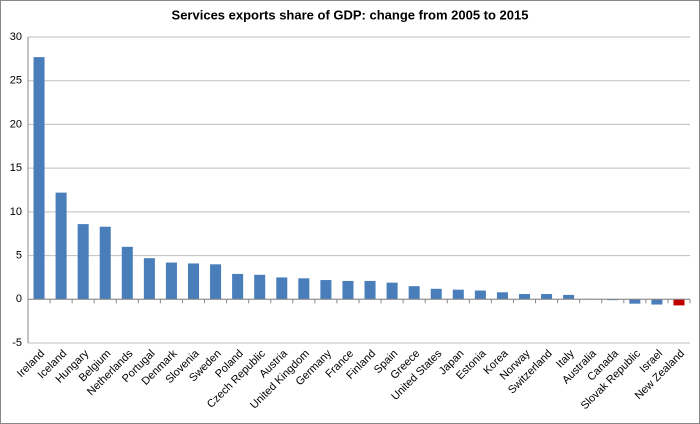 This screenshot has height=424, width=700. Describe the element at coordinates (16, 81) in the screenshot. I see `y-tick-label: 25` at that location.